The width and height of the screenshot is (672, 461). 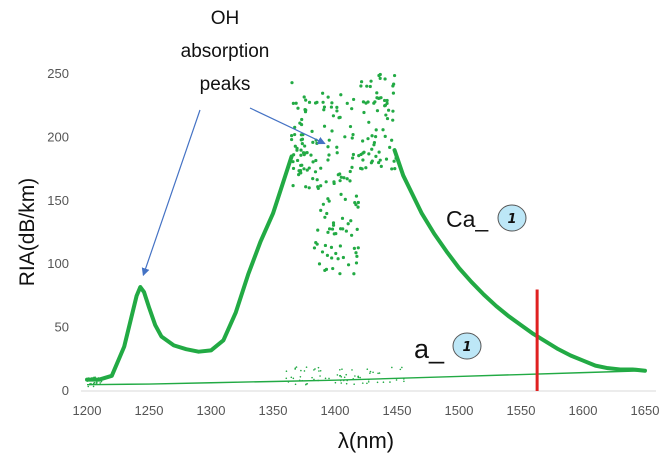 What do you see at coordinates (233, 192) in the screenshot?
I see `annotation-arrows` at bounding box center [233, 192].